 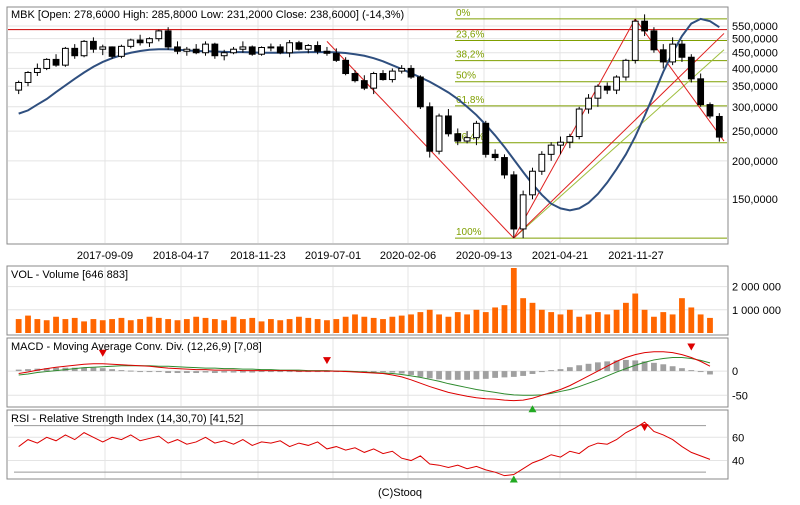 I want to click on price-tick-label: 450,0000, so click(x=755, y=54).